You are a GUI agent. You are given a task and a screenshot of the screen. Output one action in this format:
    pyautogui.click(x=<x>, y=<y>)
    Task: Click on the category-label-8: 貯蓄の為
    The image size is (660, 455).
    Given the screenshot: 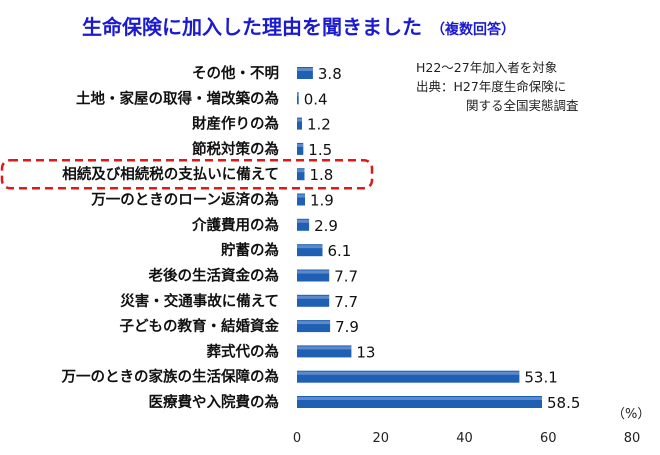 What is the action you would take?
    pyautogui.click(x=250, y=250)
    